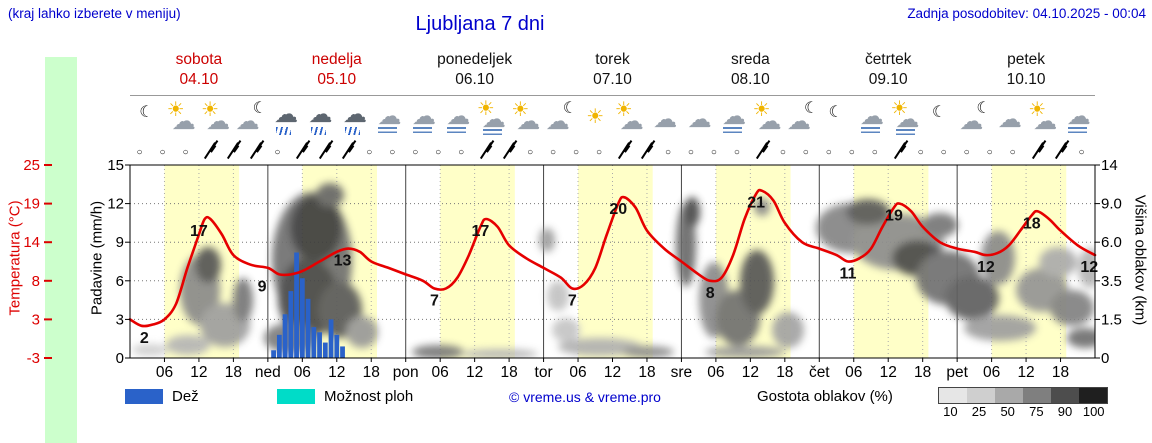  I want to click on location-menu-hint: (kraj lahko izberete v meniju), so click(94, 13).